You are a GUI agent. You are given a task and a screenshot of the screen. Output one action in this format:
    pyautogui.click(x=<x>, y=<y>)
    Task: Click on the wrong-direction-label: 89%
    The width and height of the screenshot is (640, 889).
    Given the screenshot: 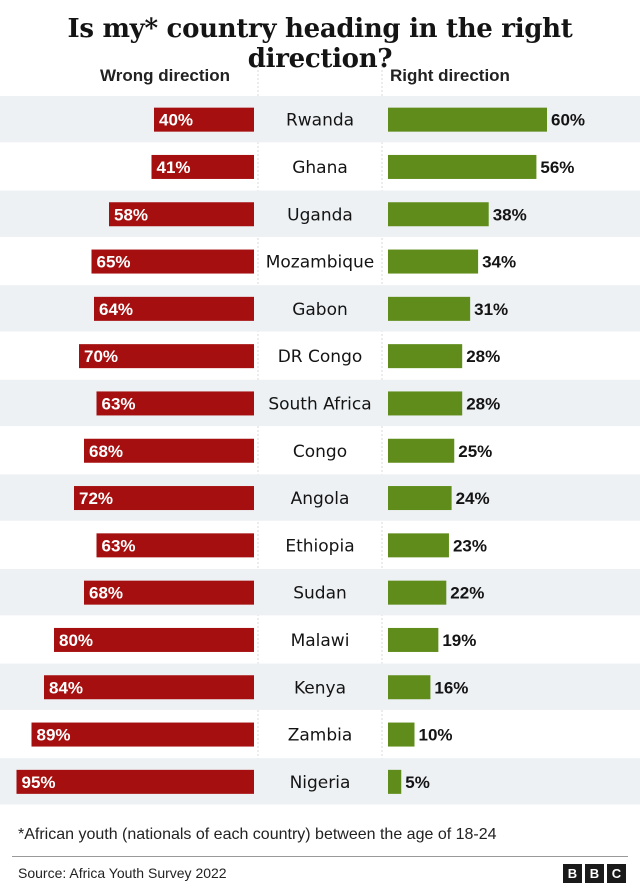 What is the action you would take?
    pyautogui.click(x=54, y=735)
    